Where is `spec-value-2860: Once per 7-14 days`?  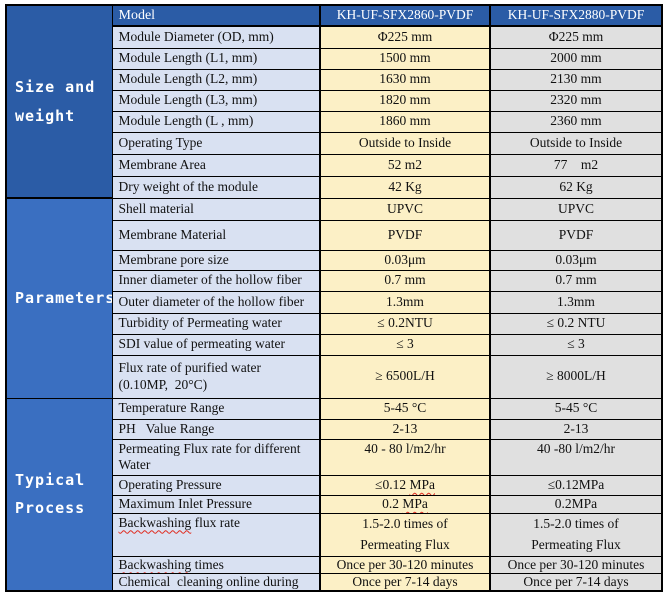
spec-value-2860: Once per 7-14 days is located at coordinates (405, 582).